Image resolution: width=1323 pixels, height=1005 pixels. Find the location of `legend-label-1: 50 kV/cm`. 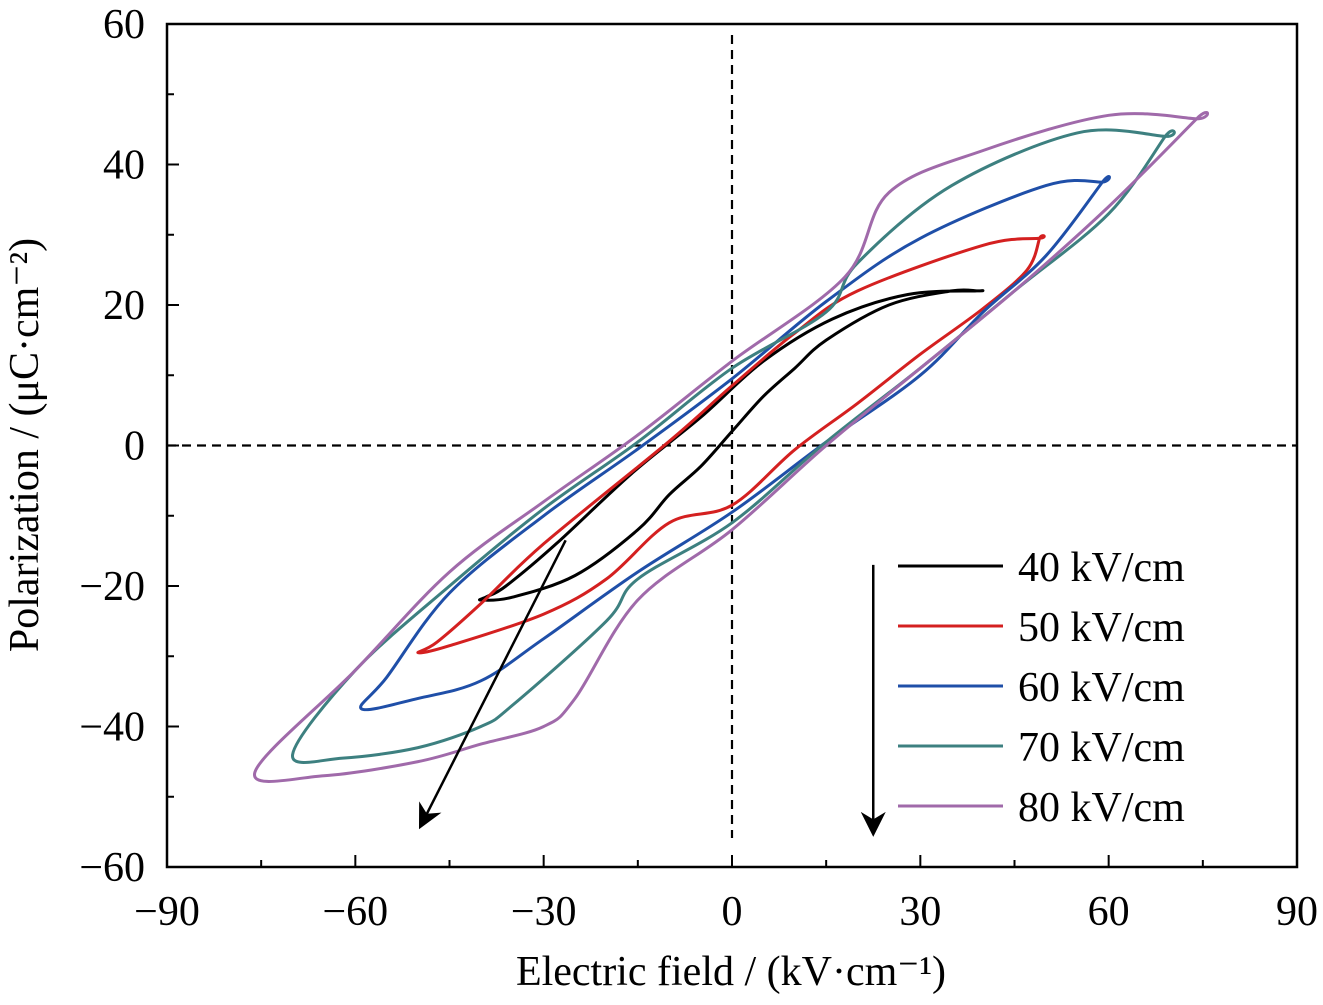

legend-label-1: 50 kV/cm is located at coordinates (1101, 628).